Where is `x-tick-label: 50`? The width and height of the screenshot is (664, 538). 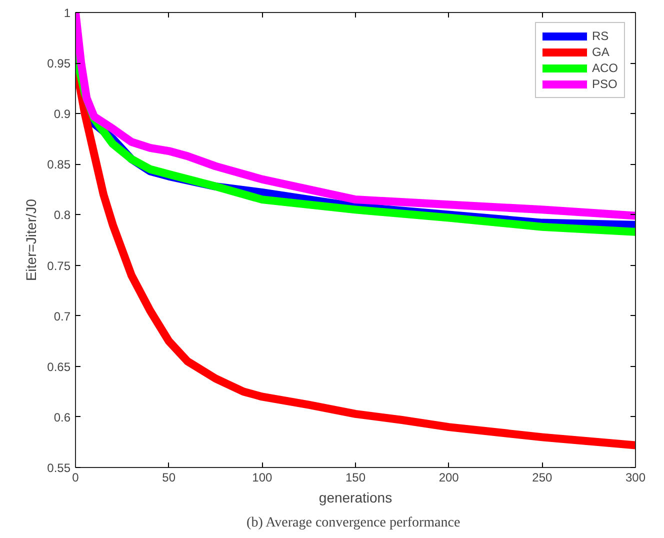
x-tick-label: 50 is located at coordinates (169, 477).